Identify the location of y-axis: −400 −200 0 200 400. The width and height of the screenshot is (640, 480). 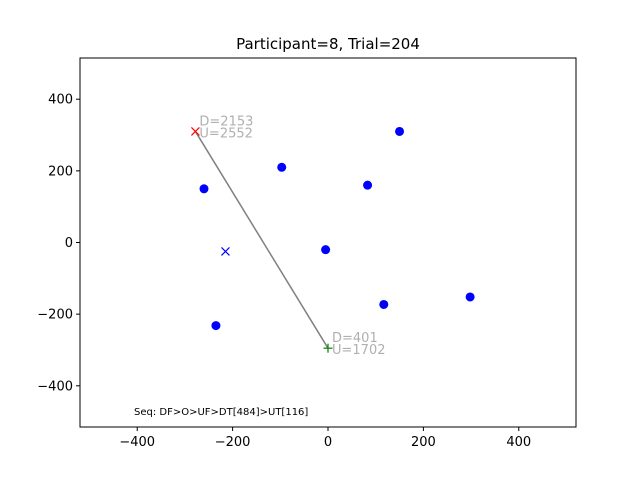
(58, 243).